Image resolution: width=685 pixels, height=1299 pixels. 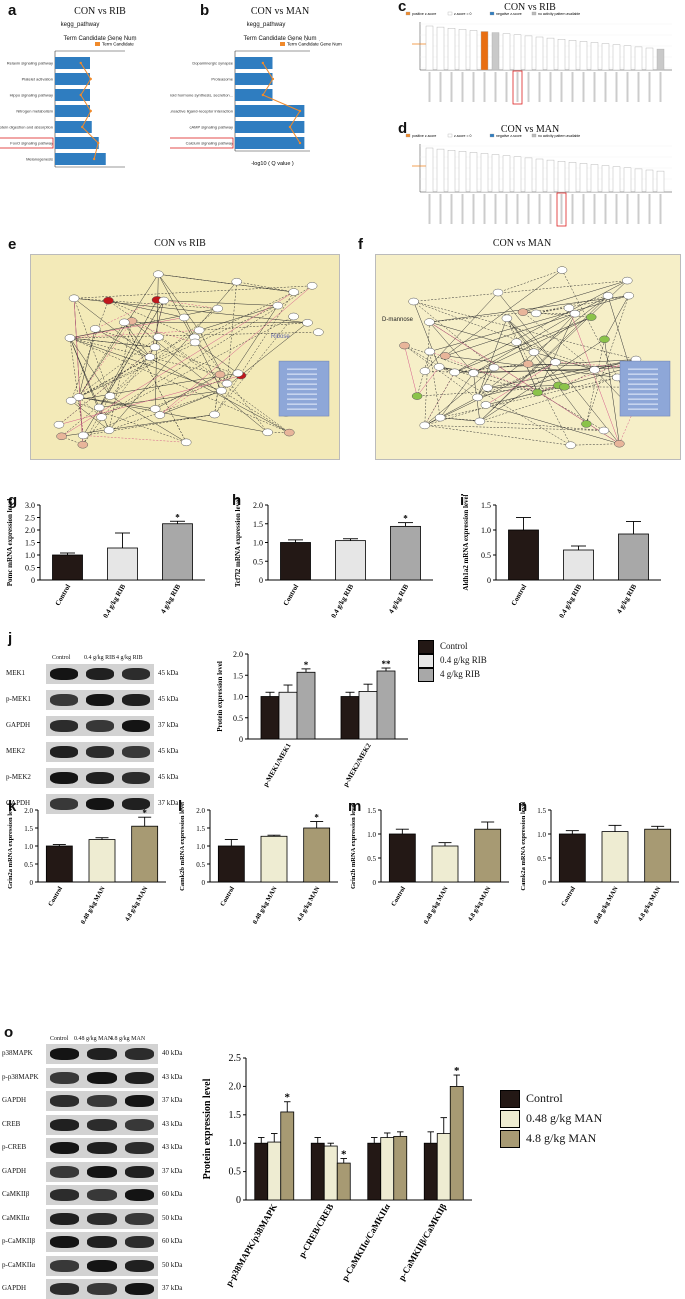 What do you see at coordinates (180, 243) in the screenshot?
I see `panel-e-title: CON vs RIB` at bounding box center [180, 243].